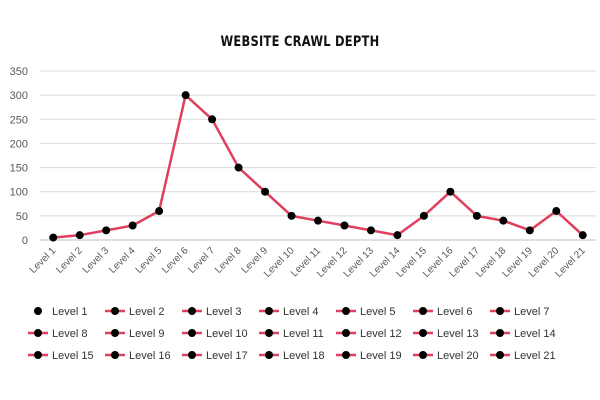  I want to click on legend-label: Level 14, so click(535, 334).